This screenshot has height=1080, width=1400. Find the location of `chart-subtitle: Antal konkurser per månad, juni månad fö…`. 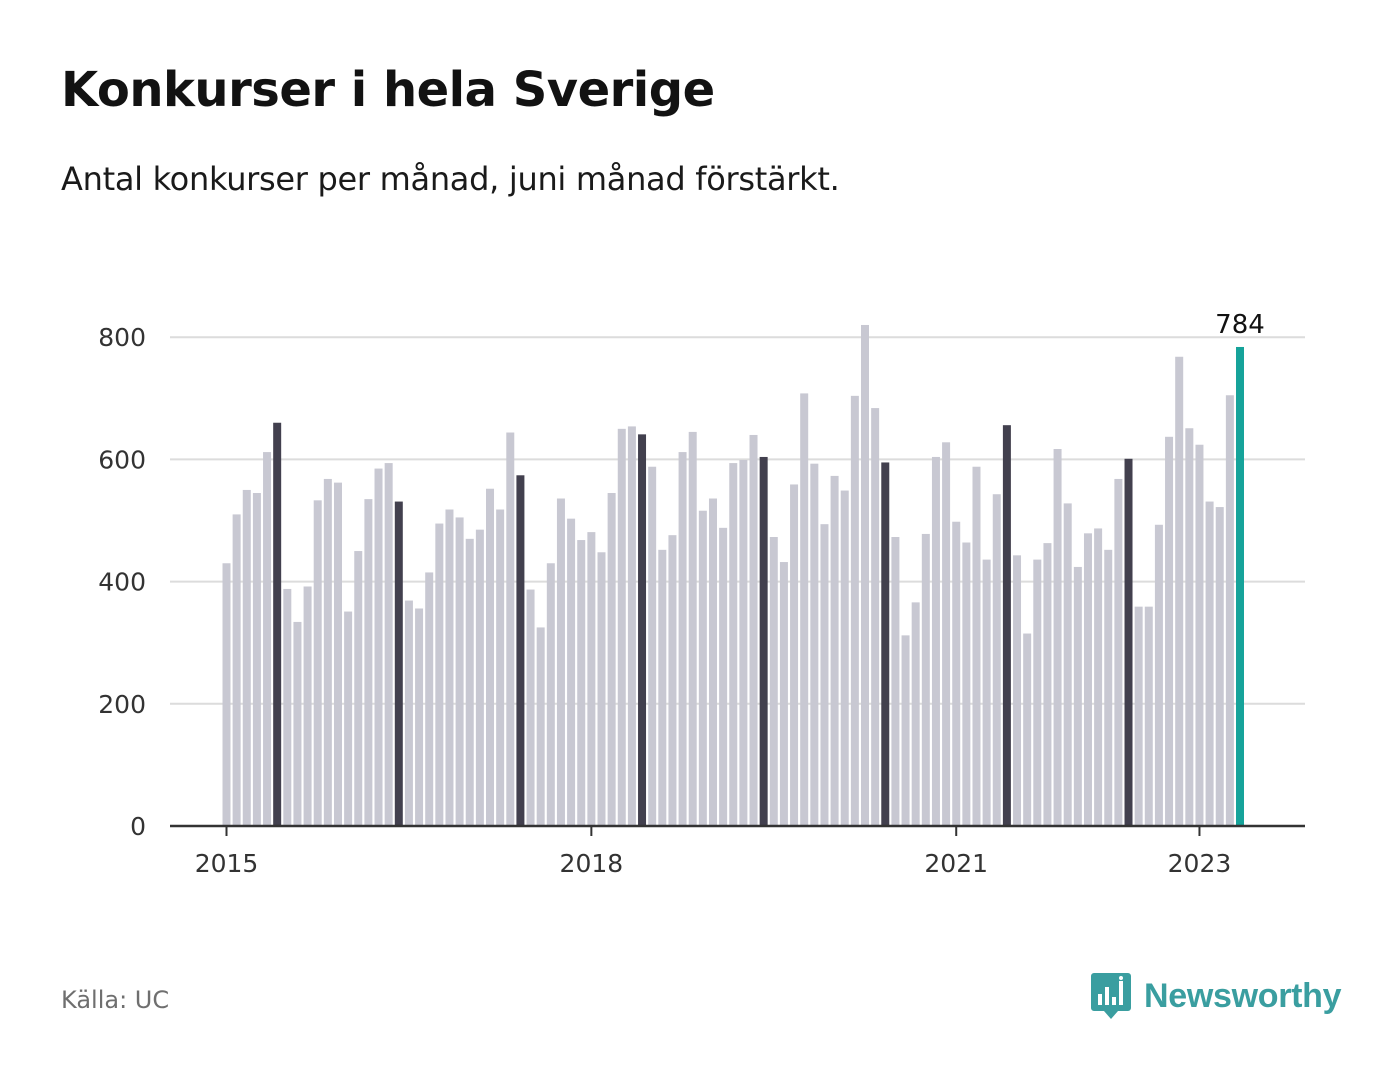

chart-subtitle: Antal konkurser per månad, juni månad fö… is located at coordinates (450, 179).